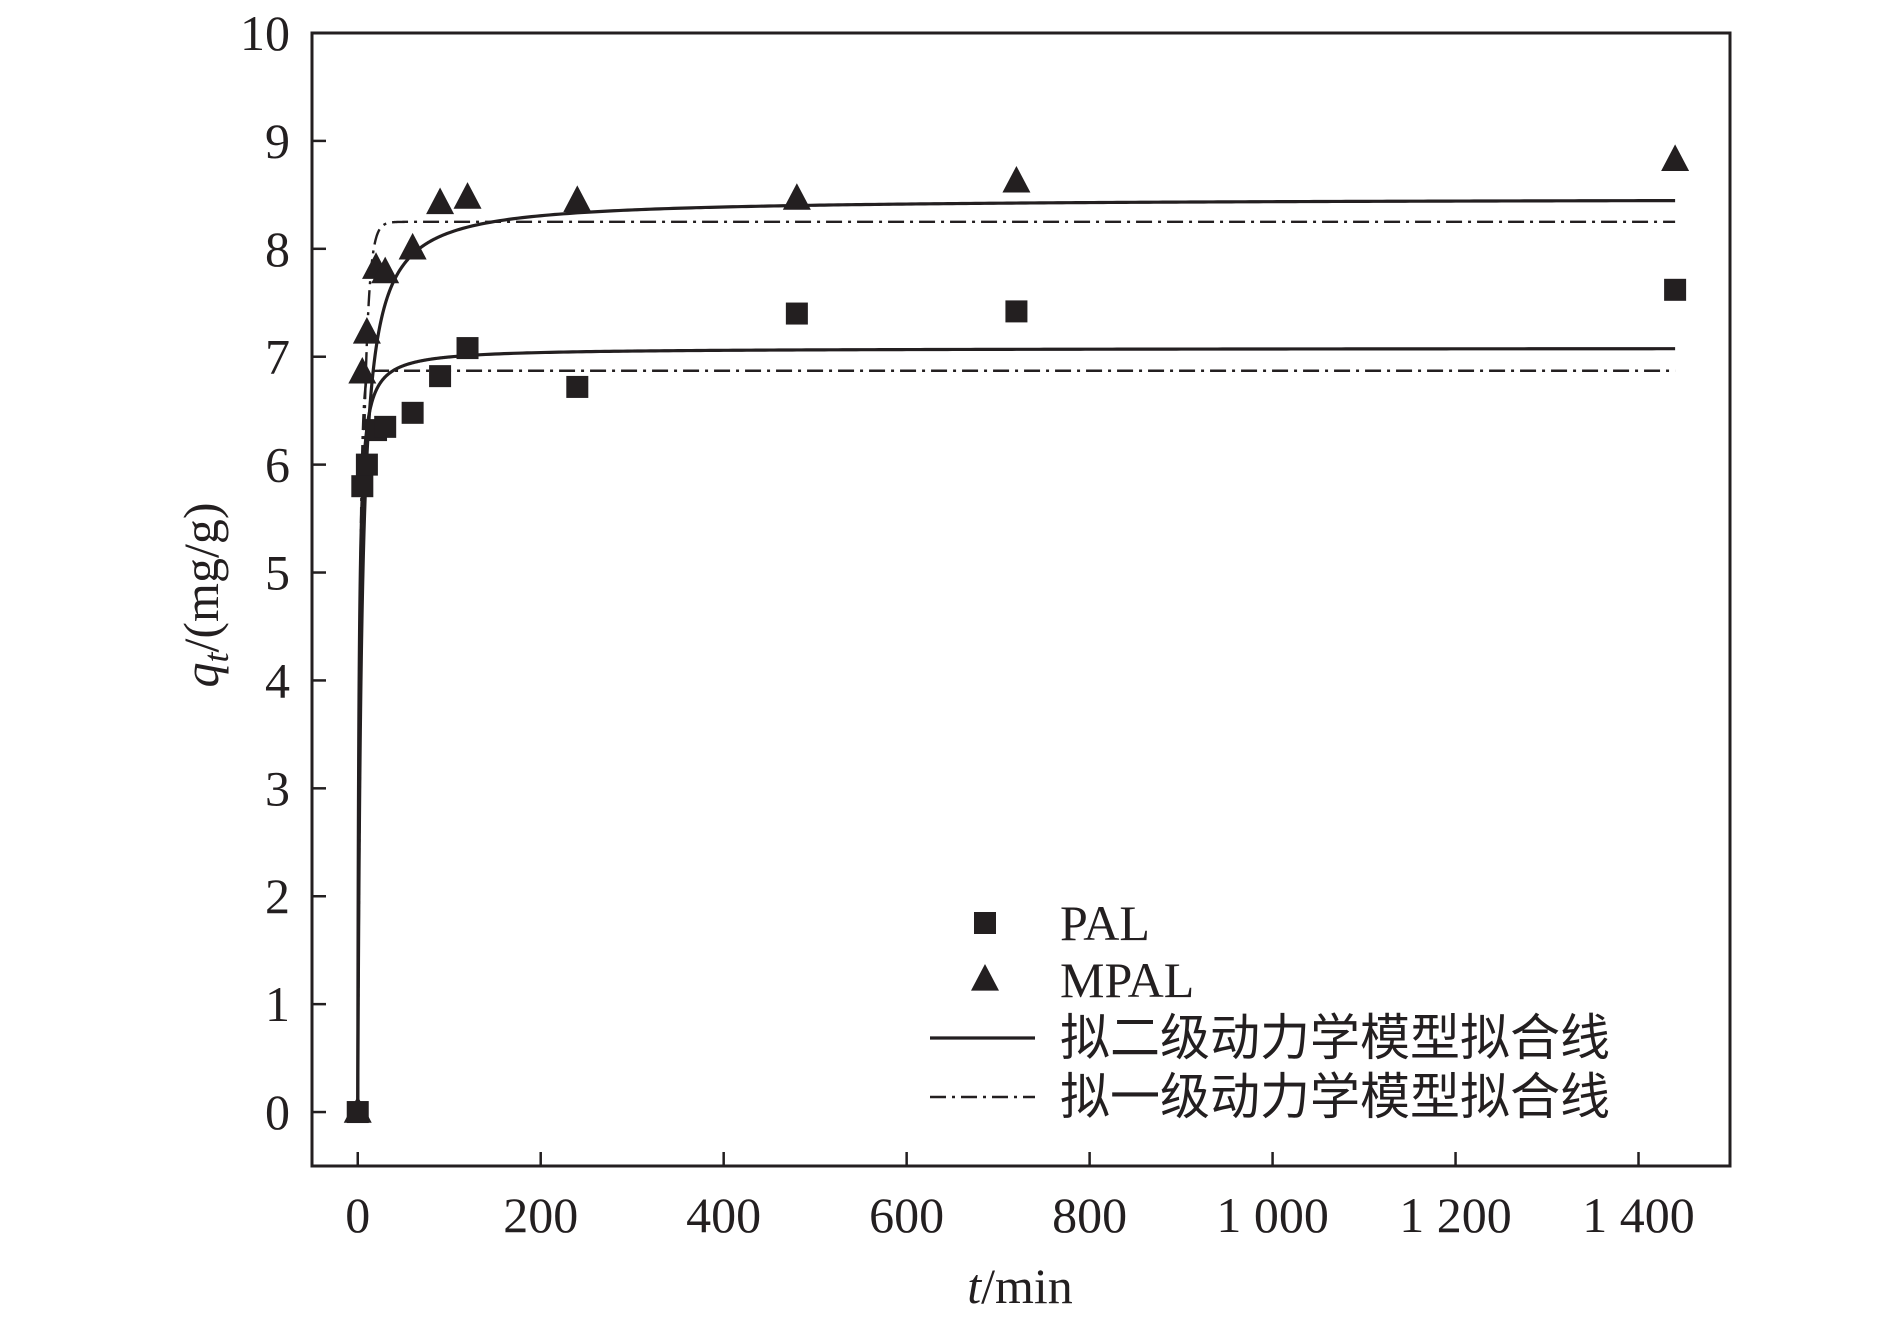 The height and width of the screenshot is (1324, 1890). Describe the element at coordinates (204, 595) in the screenshot. I see `y-axis-label: qt/(mg/g)` at that location.